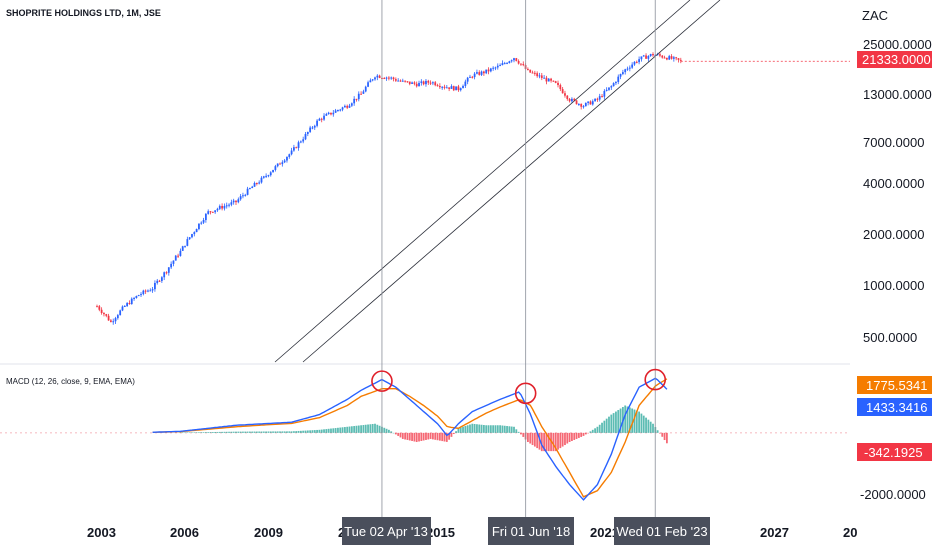  What do you see at coordinates (268, 532) in the screenshot?
I see `year-label: 2009` at bounding box center [268, 532].